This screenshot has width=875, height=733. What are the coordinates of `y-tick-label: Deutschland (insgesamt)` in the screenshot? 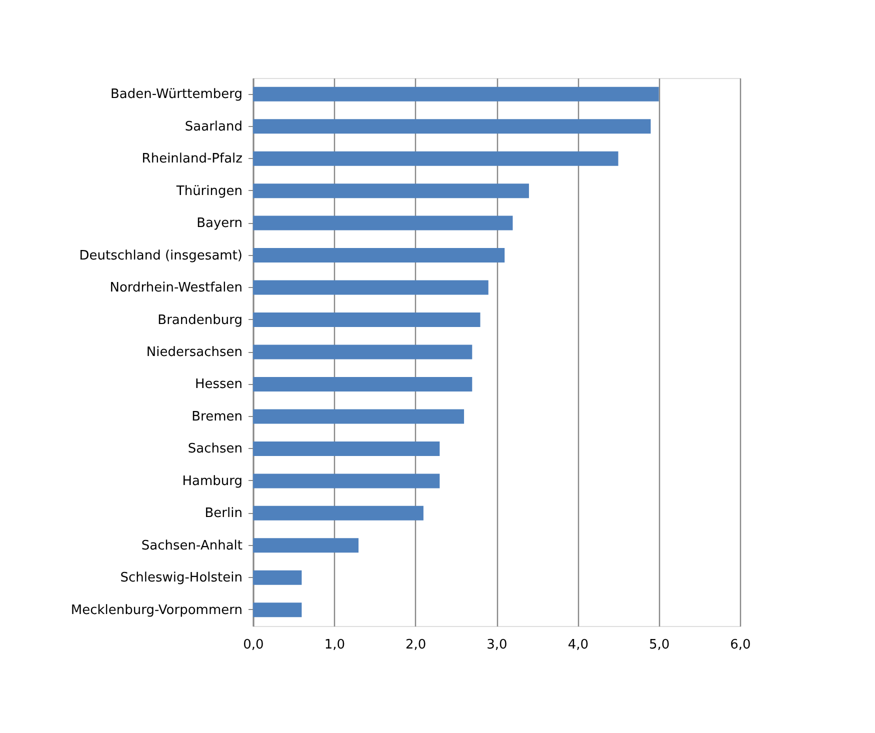 It's located at (160, 256).